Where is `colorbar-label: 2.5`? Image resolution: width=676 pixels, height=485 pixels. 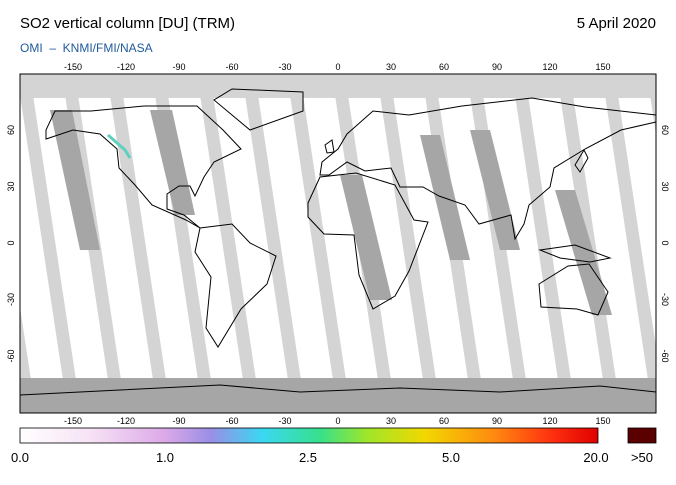
colorbar-label: 2.5 is located at coordinates (308, 457).